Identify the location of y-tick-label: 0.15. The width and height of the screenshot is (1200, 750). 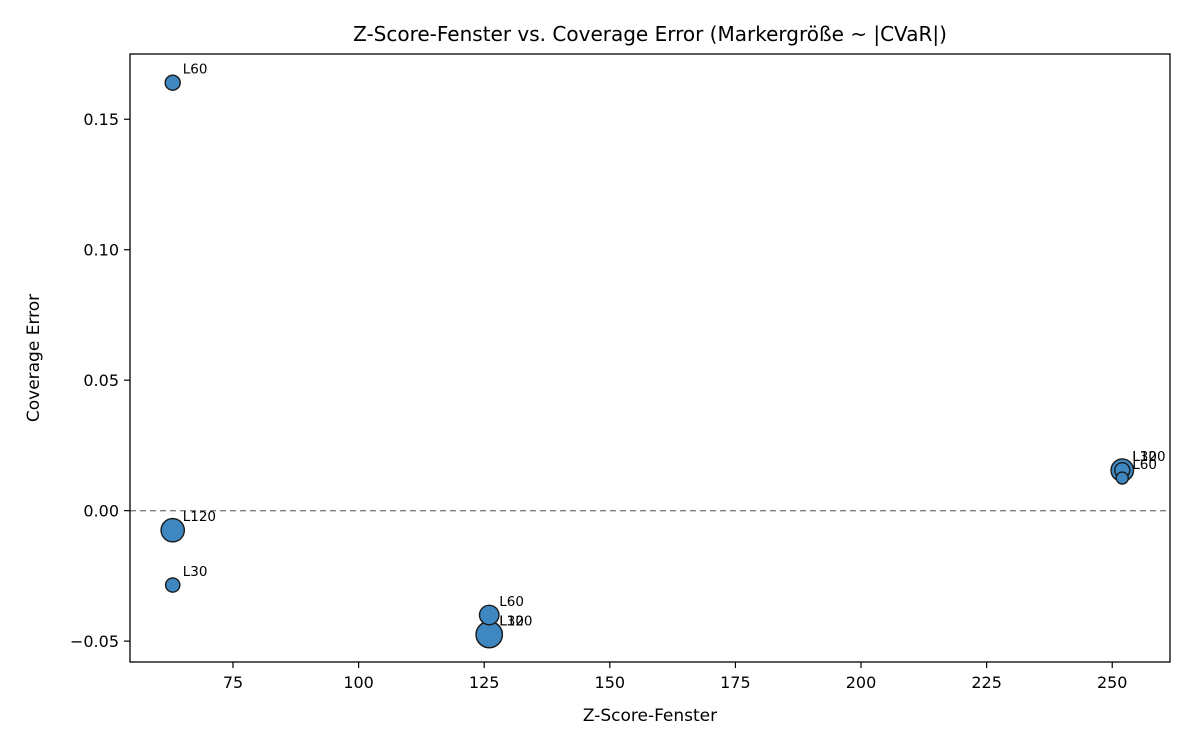
(101, 119).